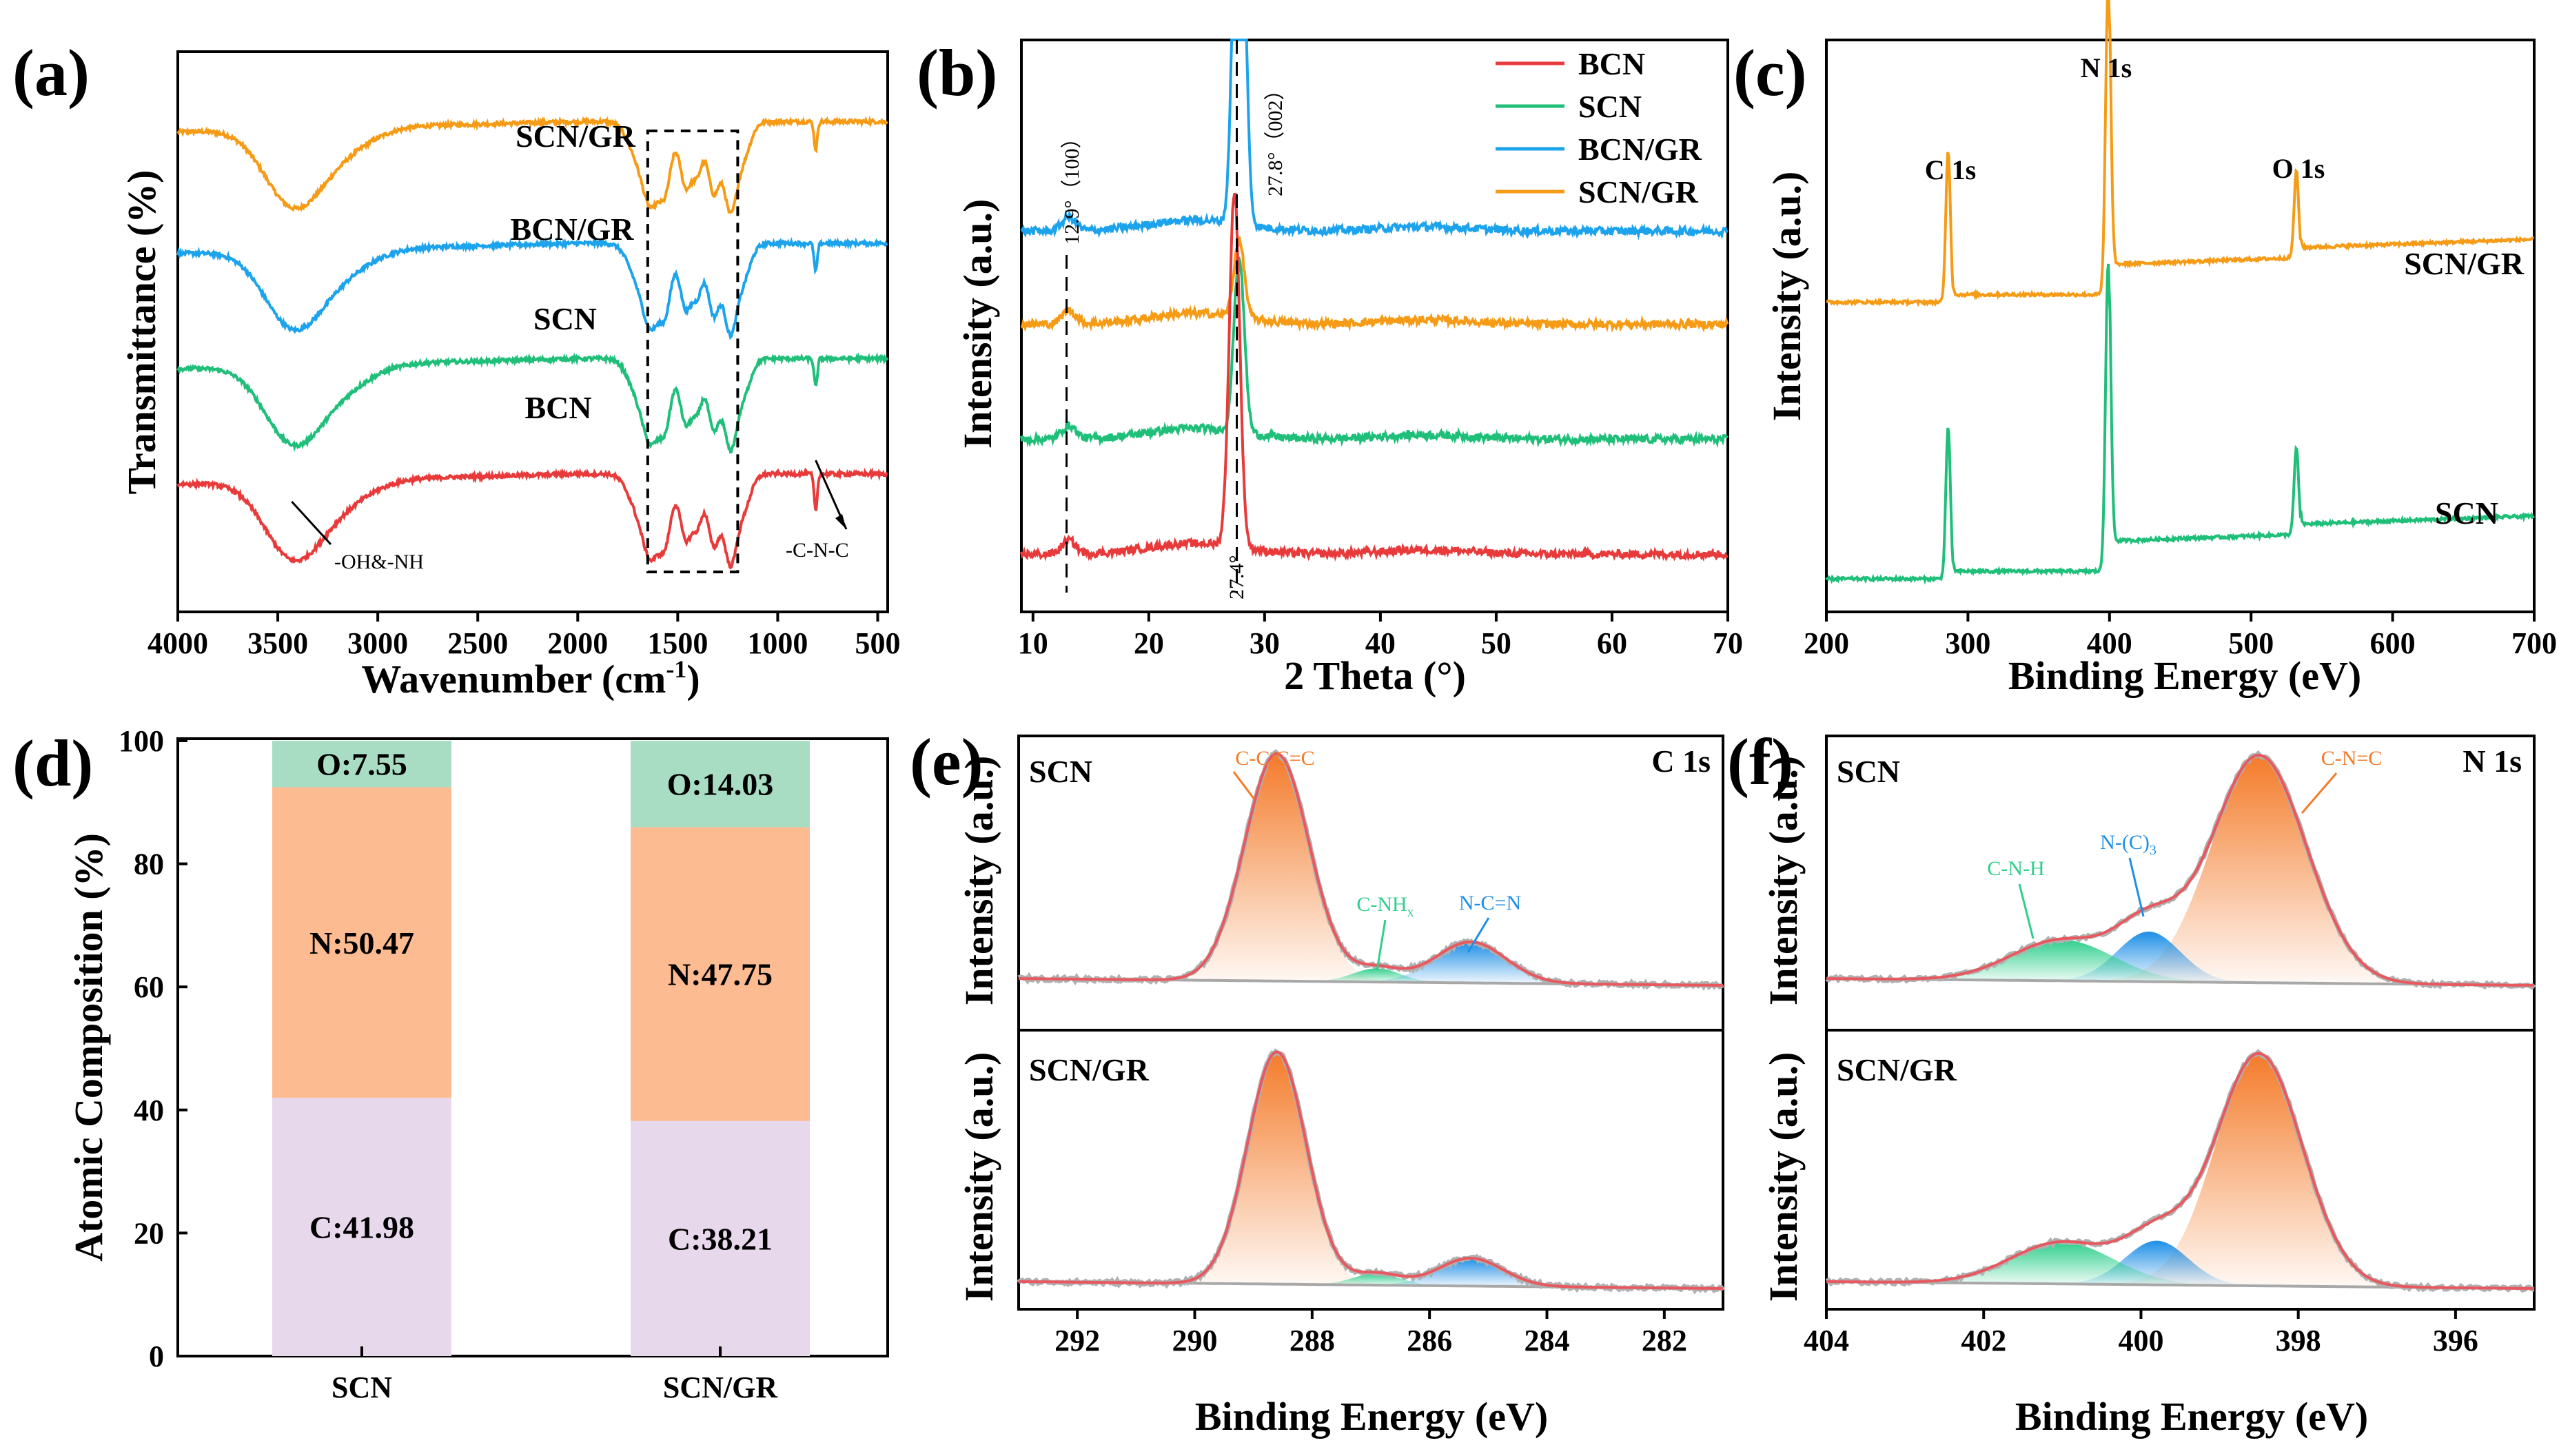 The height and width of the screenshot is (1456, 2559). I want to click on component-label-main: N-(C), so click(2125, 842).